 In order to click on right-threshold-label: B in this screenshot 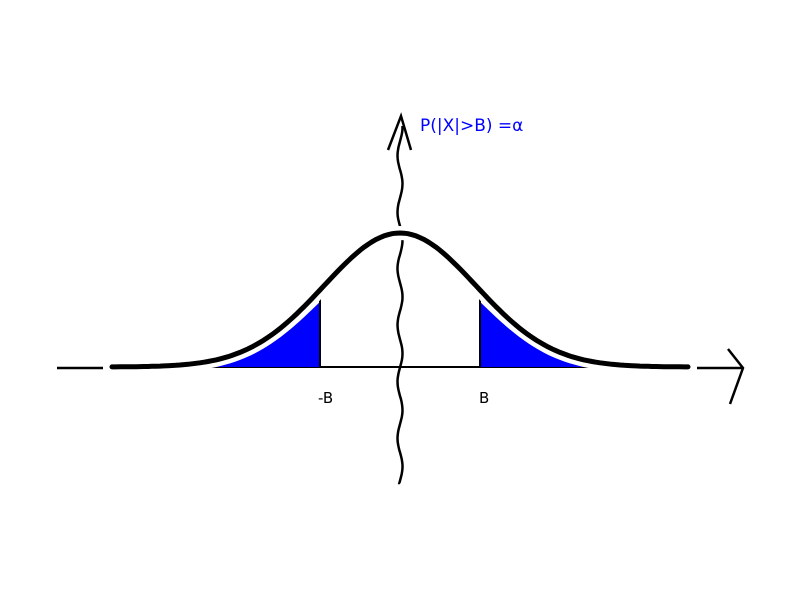, I will do `click(484, 398)`.